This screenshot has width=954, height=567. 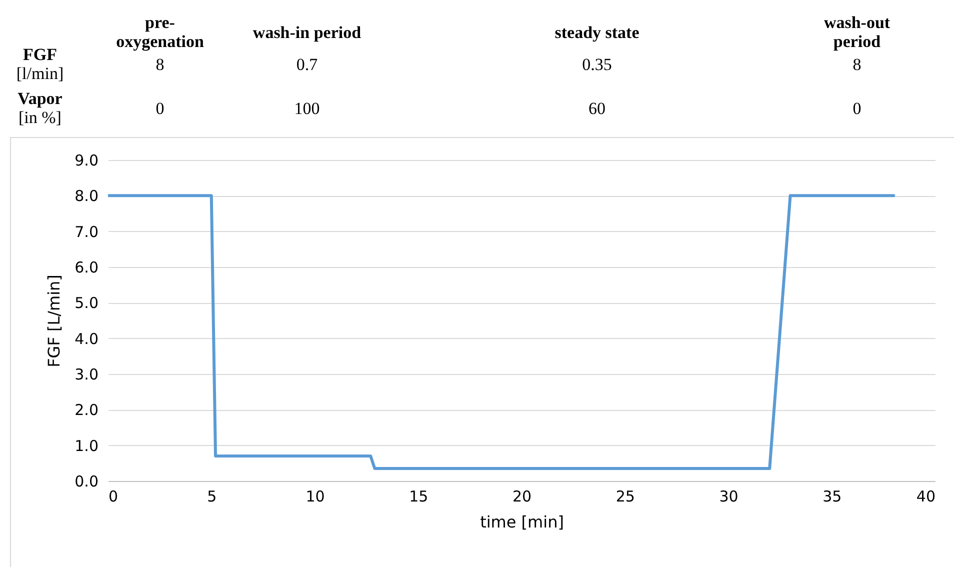 I want to click on y-tick-label: 9.0, so click(x=86, y=161).